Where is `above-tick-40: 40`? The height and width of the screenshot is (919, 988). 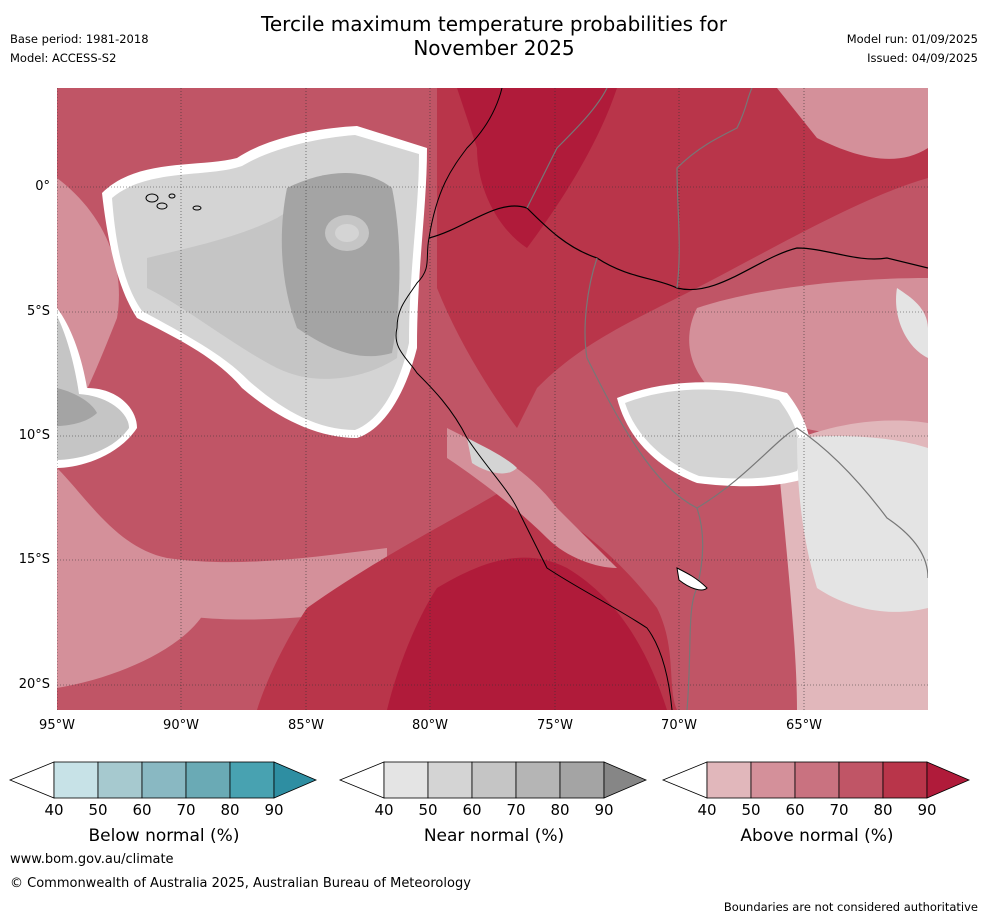 above-tick-40: 40 is located at coordinates (707, 810).